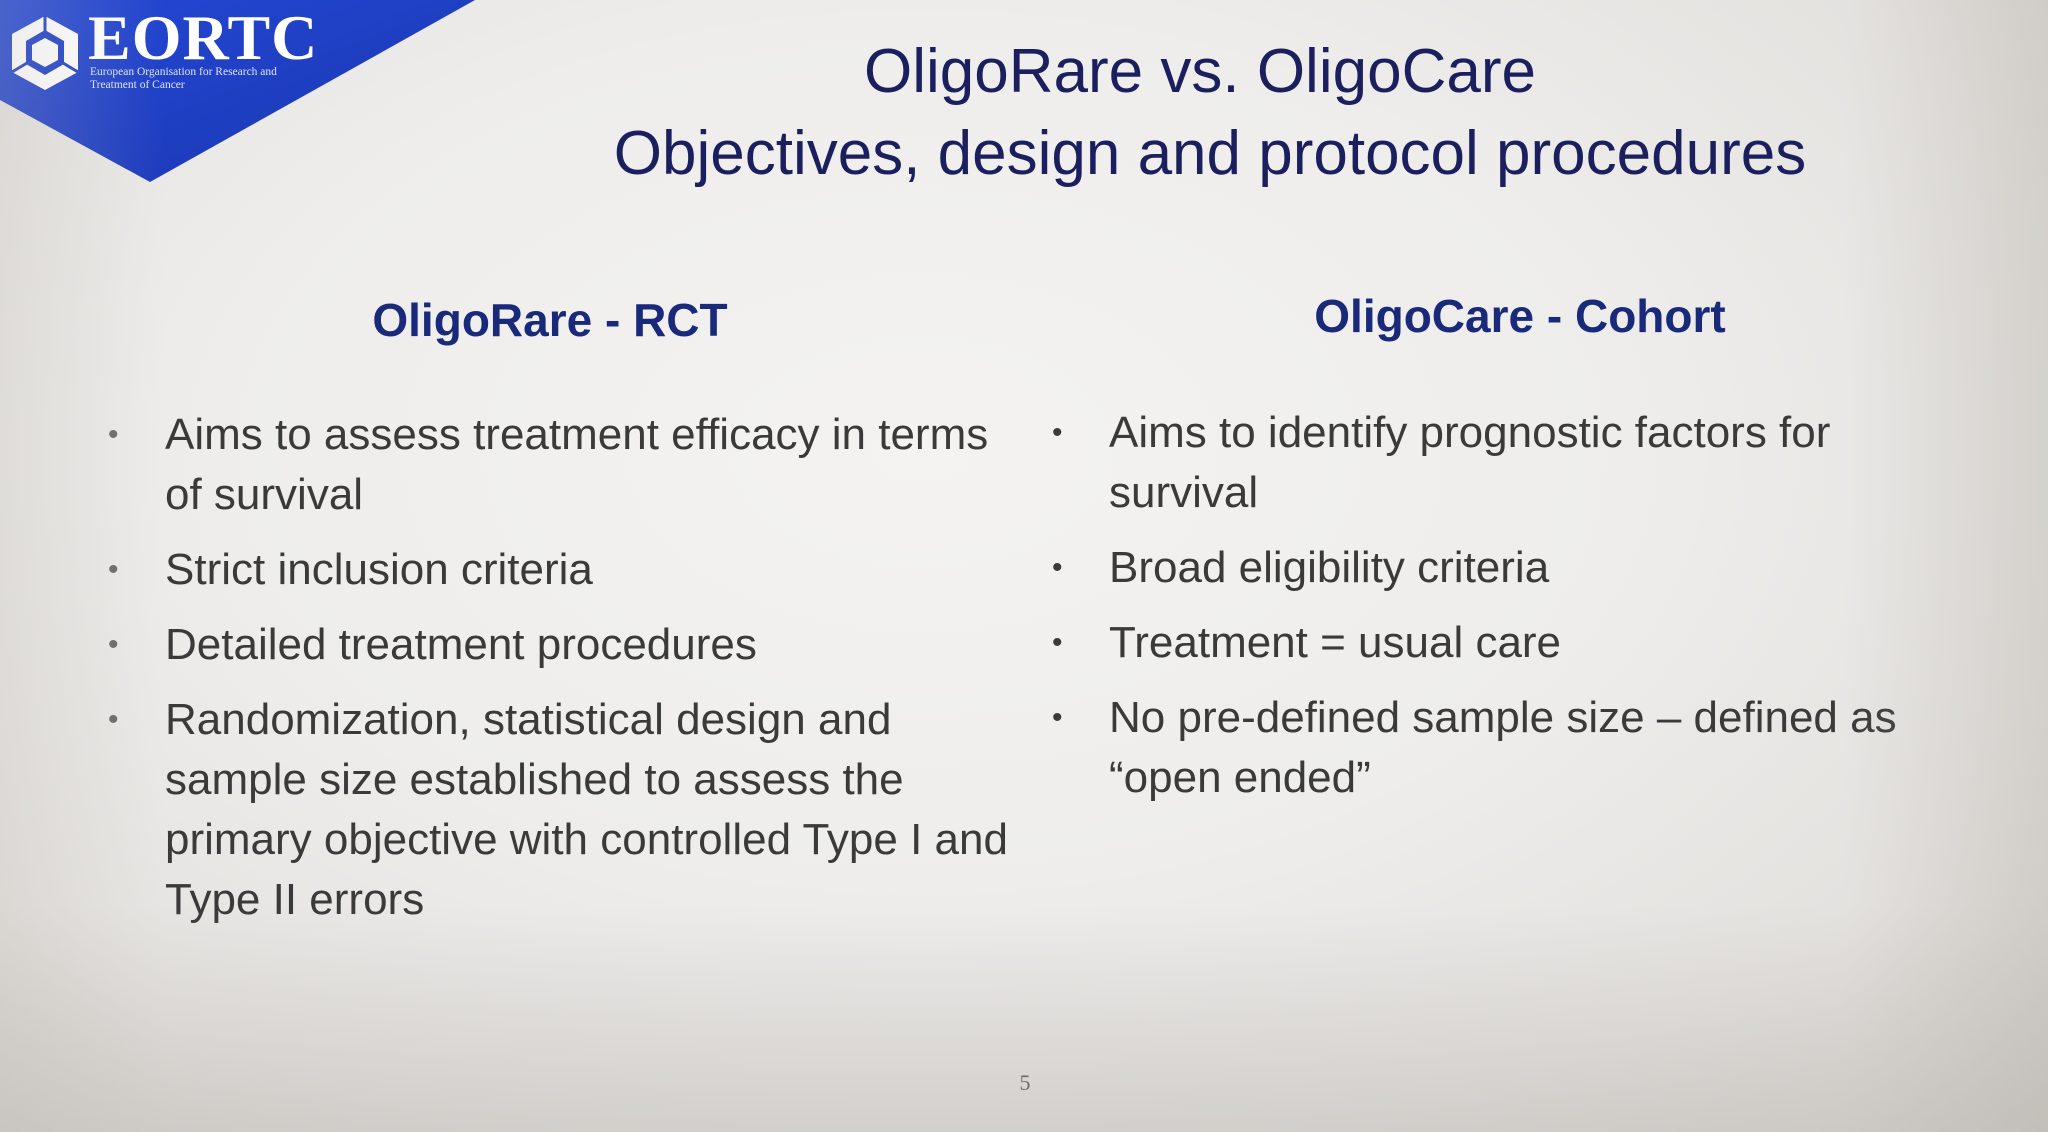 The width and height of the screenshot is (2048, 1132). I want to click on bullet-text: Broad eligibility criteria, so click(1329, 567).